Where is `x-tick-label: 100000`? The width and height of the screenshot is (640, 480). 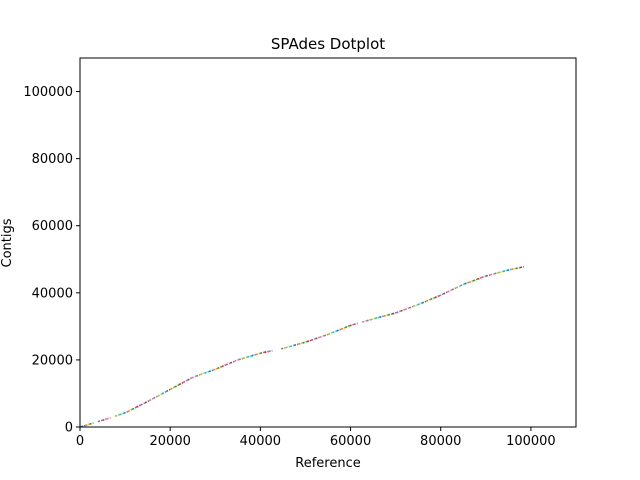 x-tick-label: 100000 is located at coordinates (531, 441).